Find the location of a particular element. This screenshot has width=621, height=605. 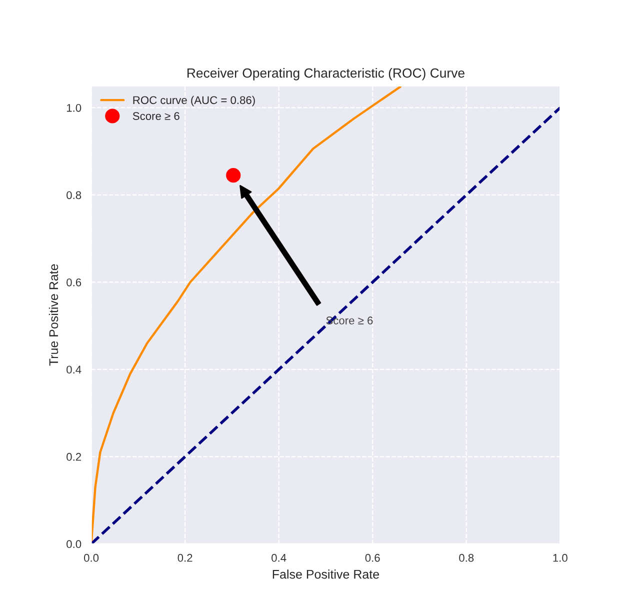

legend-label: Score ≥ 6 is located at coordinates (156, 116).